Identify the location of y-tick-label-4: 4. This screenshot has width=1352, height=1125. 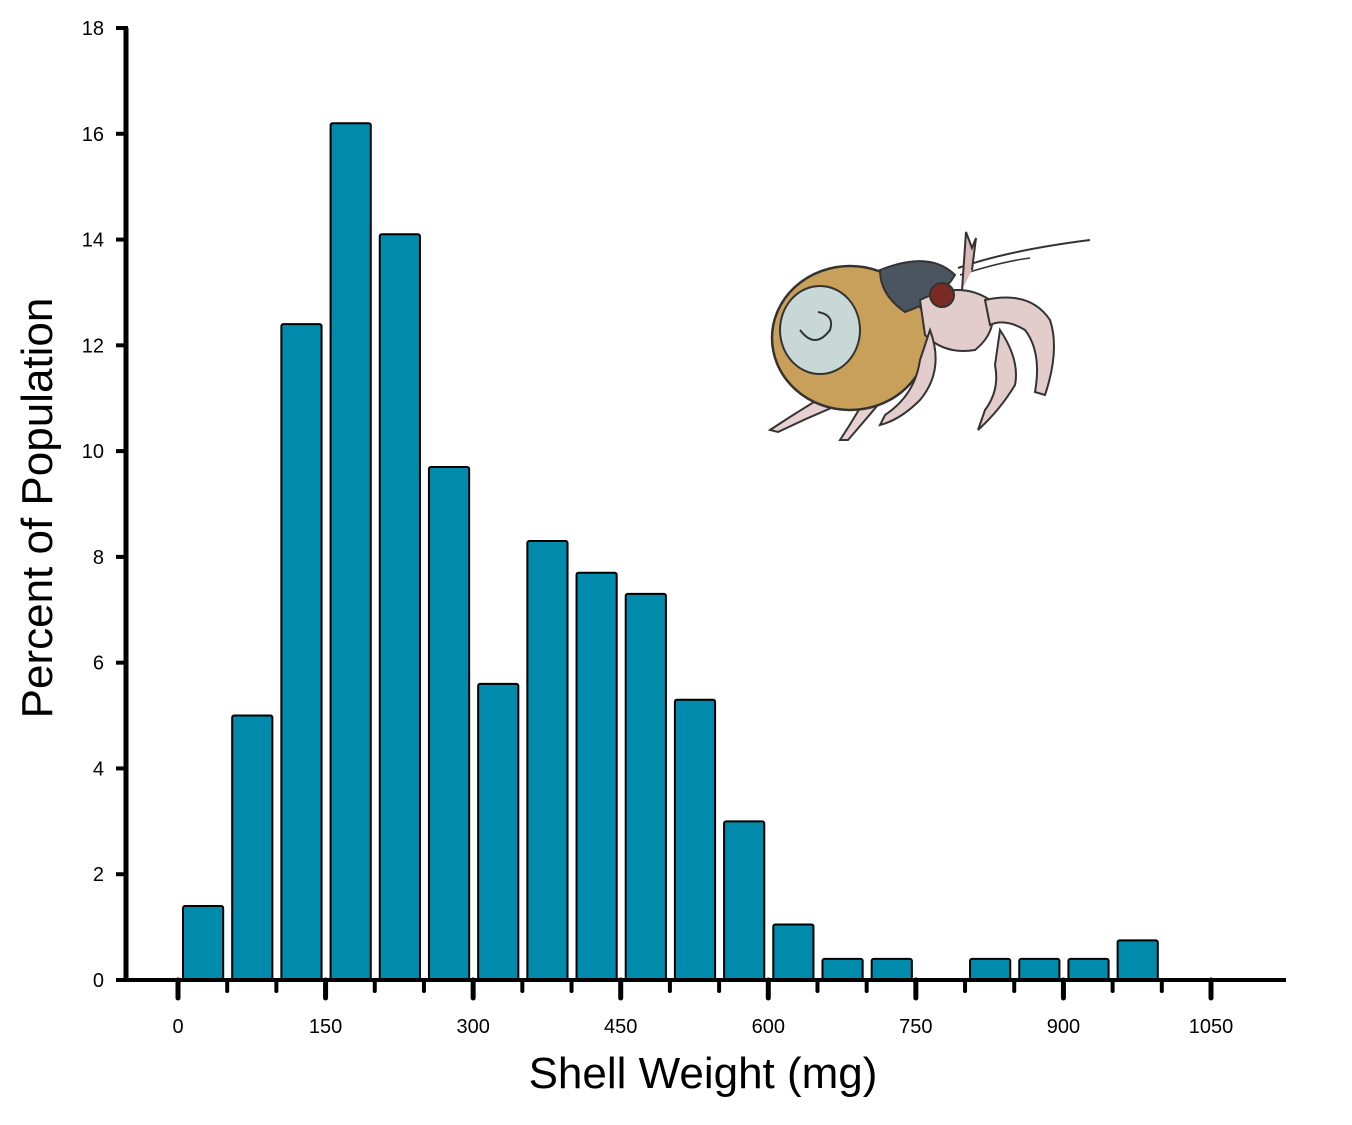
(98, 769).